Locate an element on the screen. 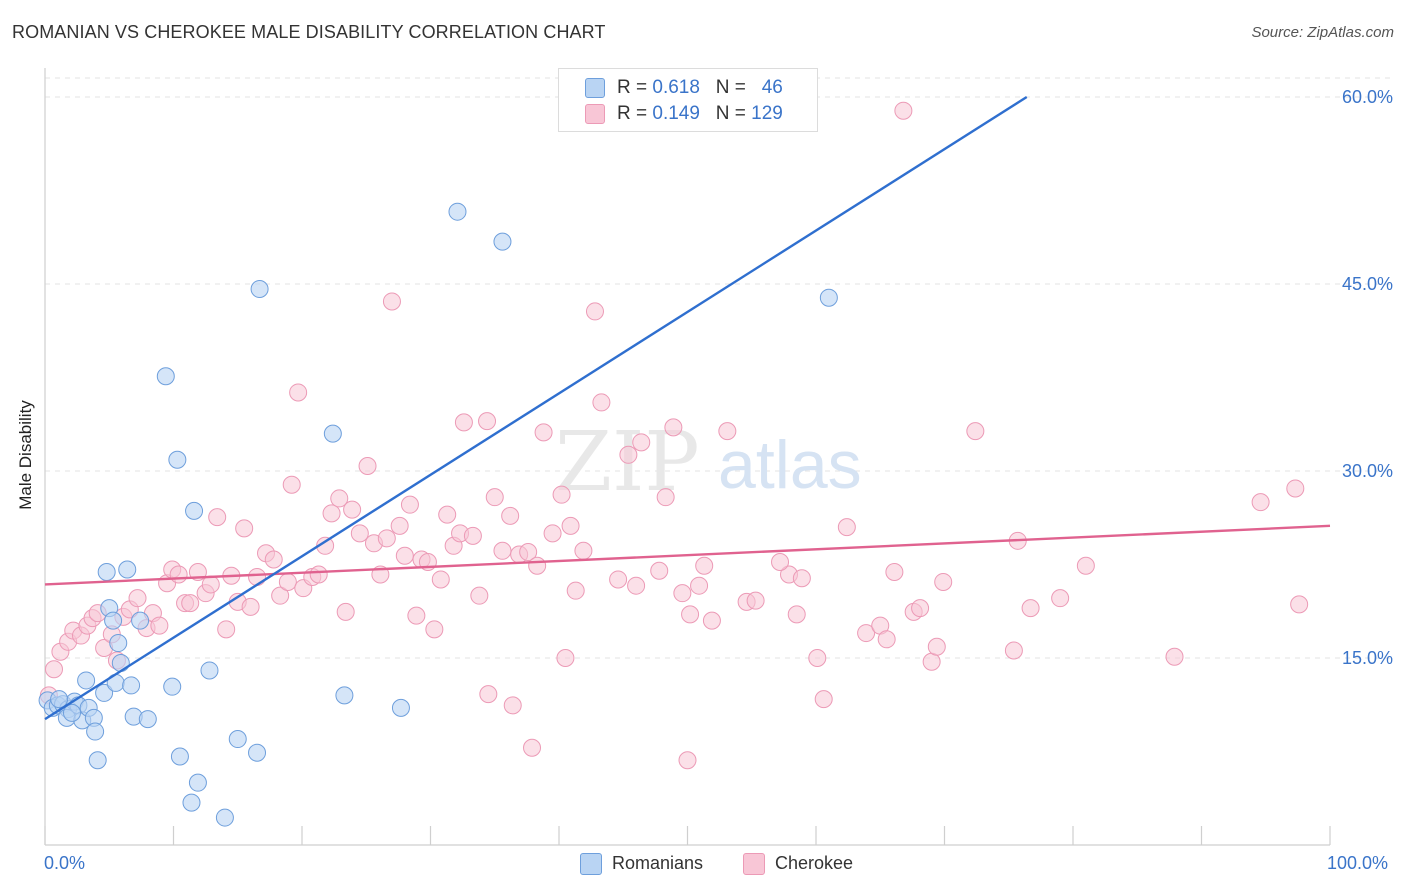  cherokee-trend-line is located at coordinates (687, 555).